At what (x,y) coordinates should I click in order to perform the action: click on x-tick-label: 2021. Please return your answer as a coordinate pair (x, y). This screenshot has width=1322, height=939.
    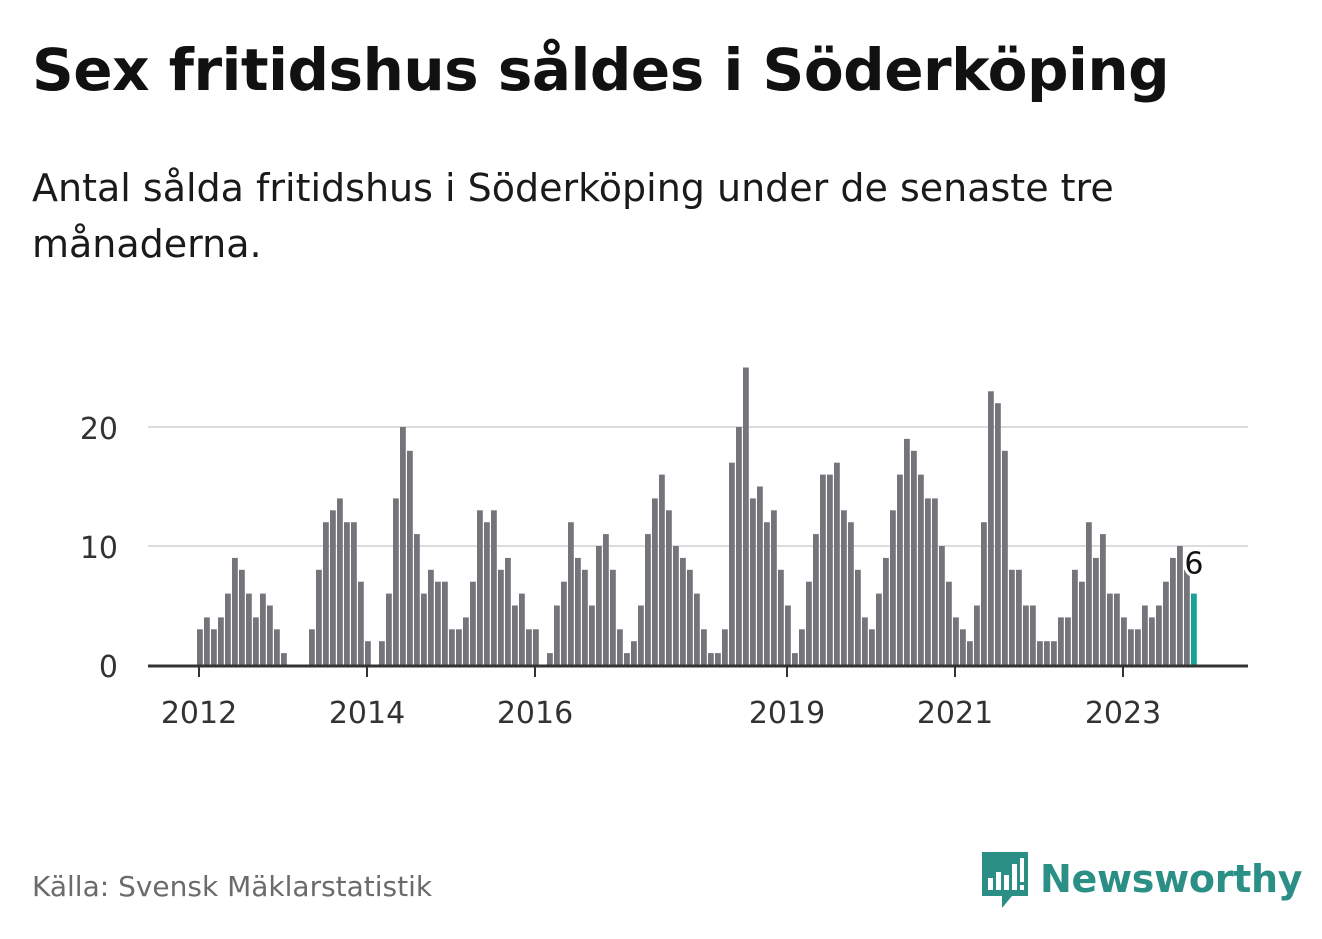
    Looking at the image, I should click on (955, 713).